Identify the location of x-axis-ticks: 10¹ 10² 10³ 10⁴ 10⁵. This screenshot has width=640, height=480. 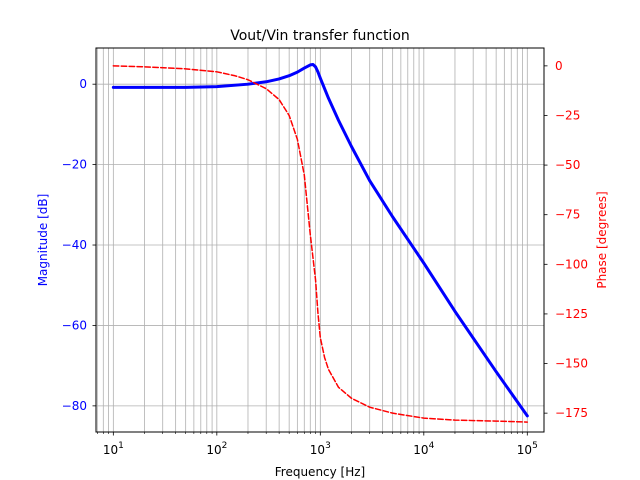
(317, 444).